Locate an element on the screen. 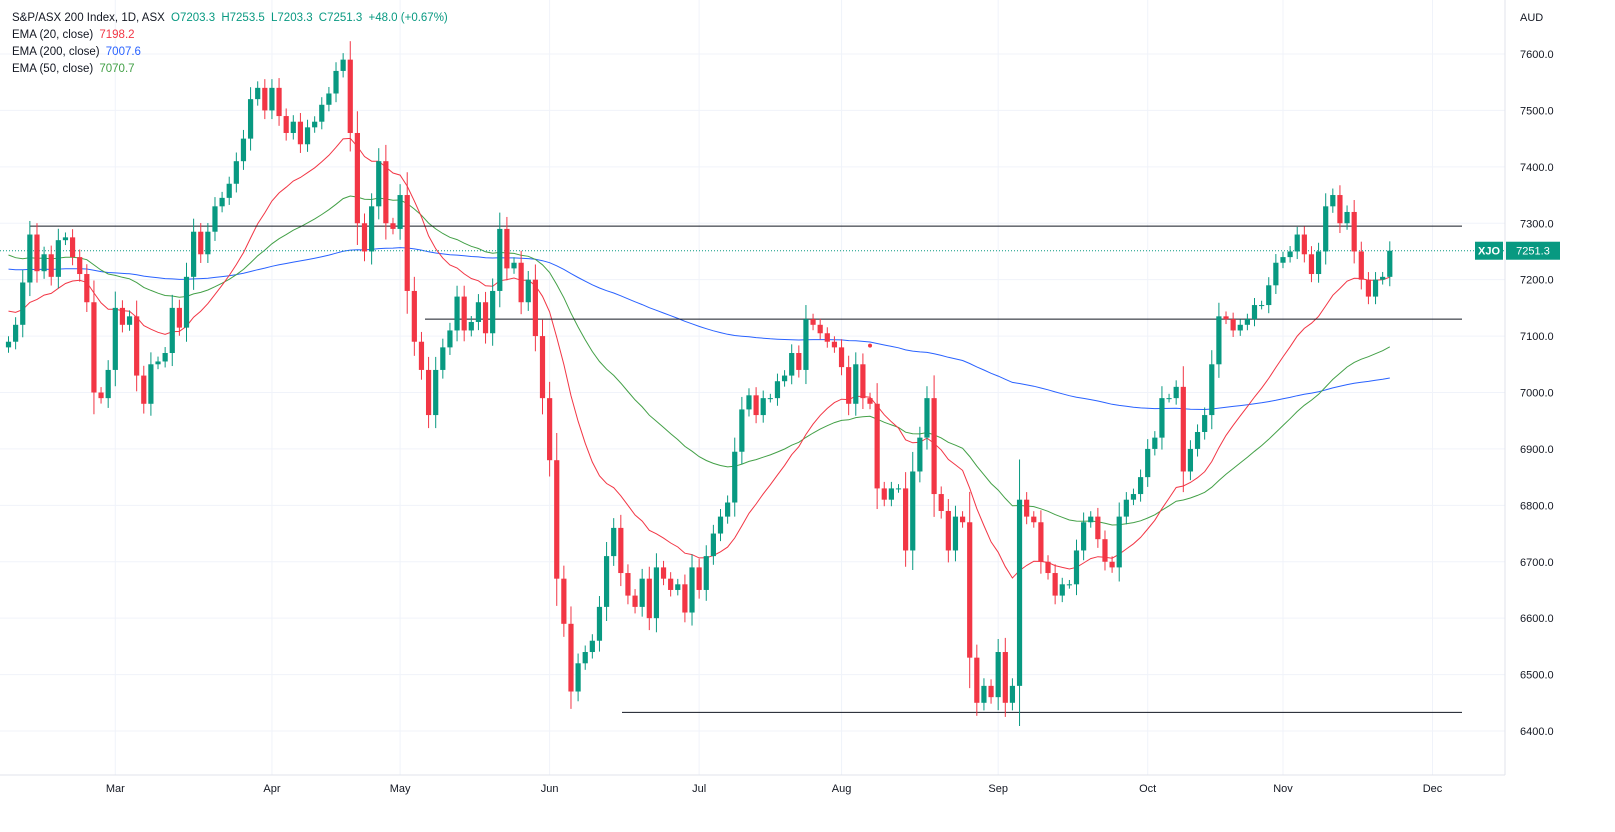 This screenshot has height=832, width=1615. legend-ema20-row: EMA (20, close) 7198.2 is located at coordinates (231, 35).